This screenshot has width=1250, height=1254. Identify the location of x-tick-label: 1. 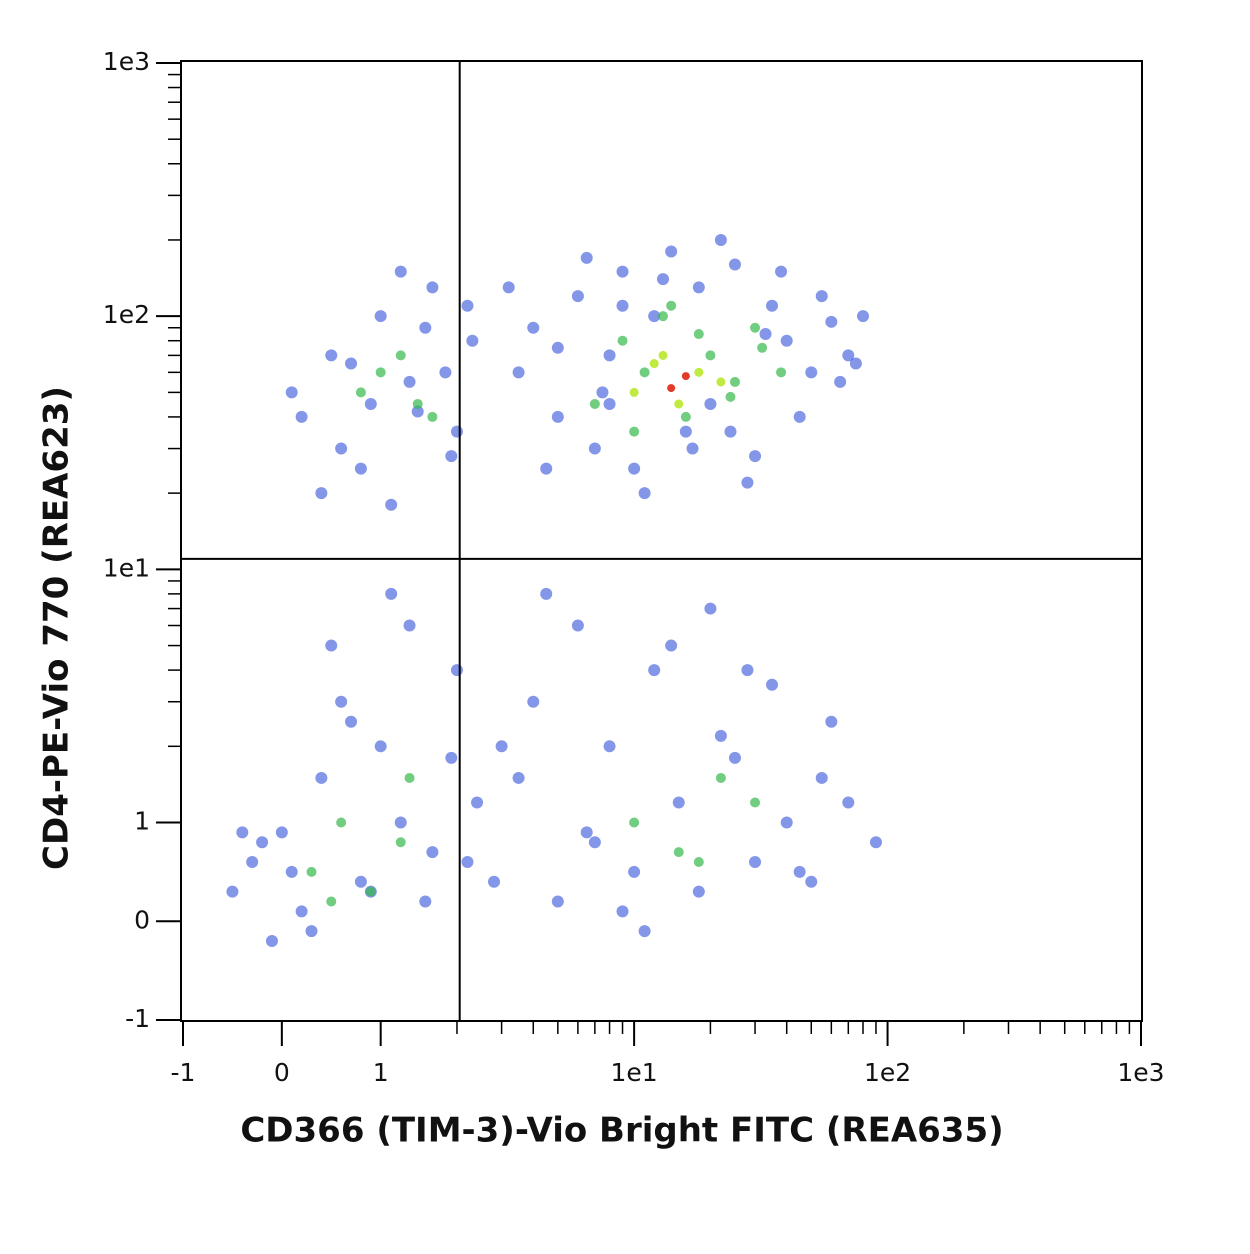
(381, 1072).